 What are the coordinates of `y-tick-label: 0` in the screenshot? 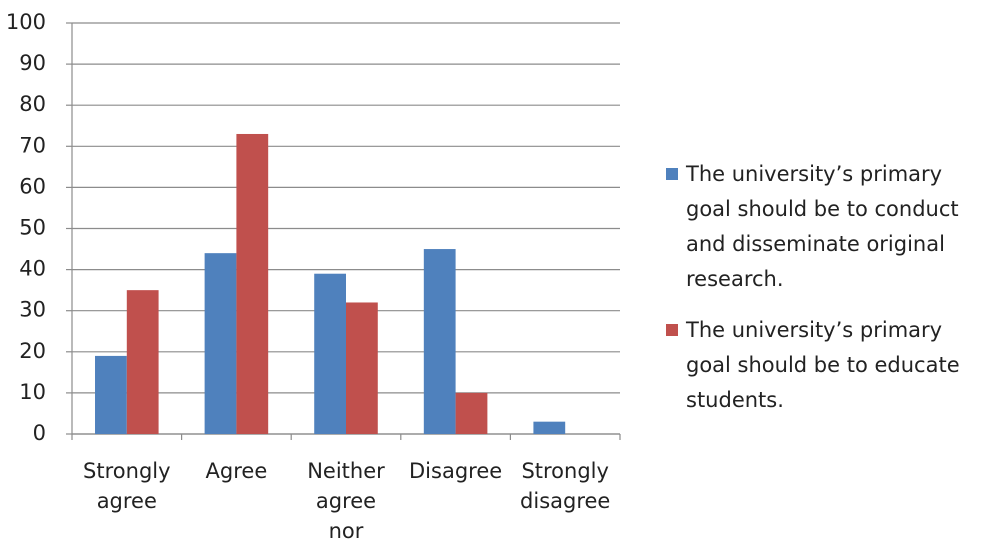 It's located at (39, 433).